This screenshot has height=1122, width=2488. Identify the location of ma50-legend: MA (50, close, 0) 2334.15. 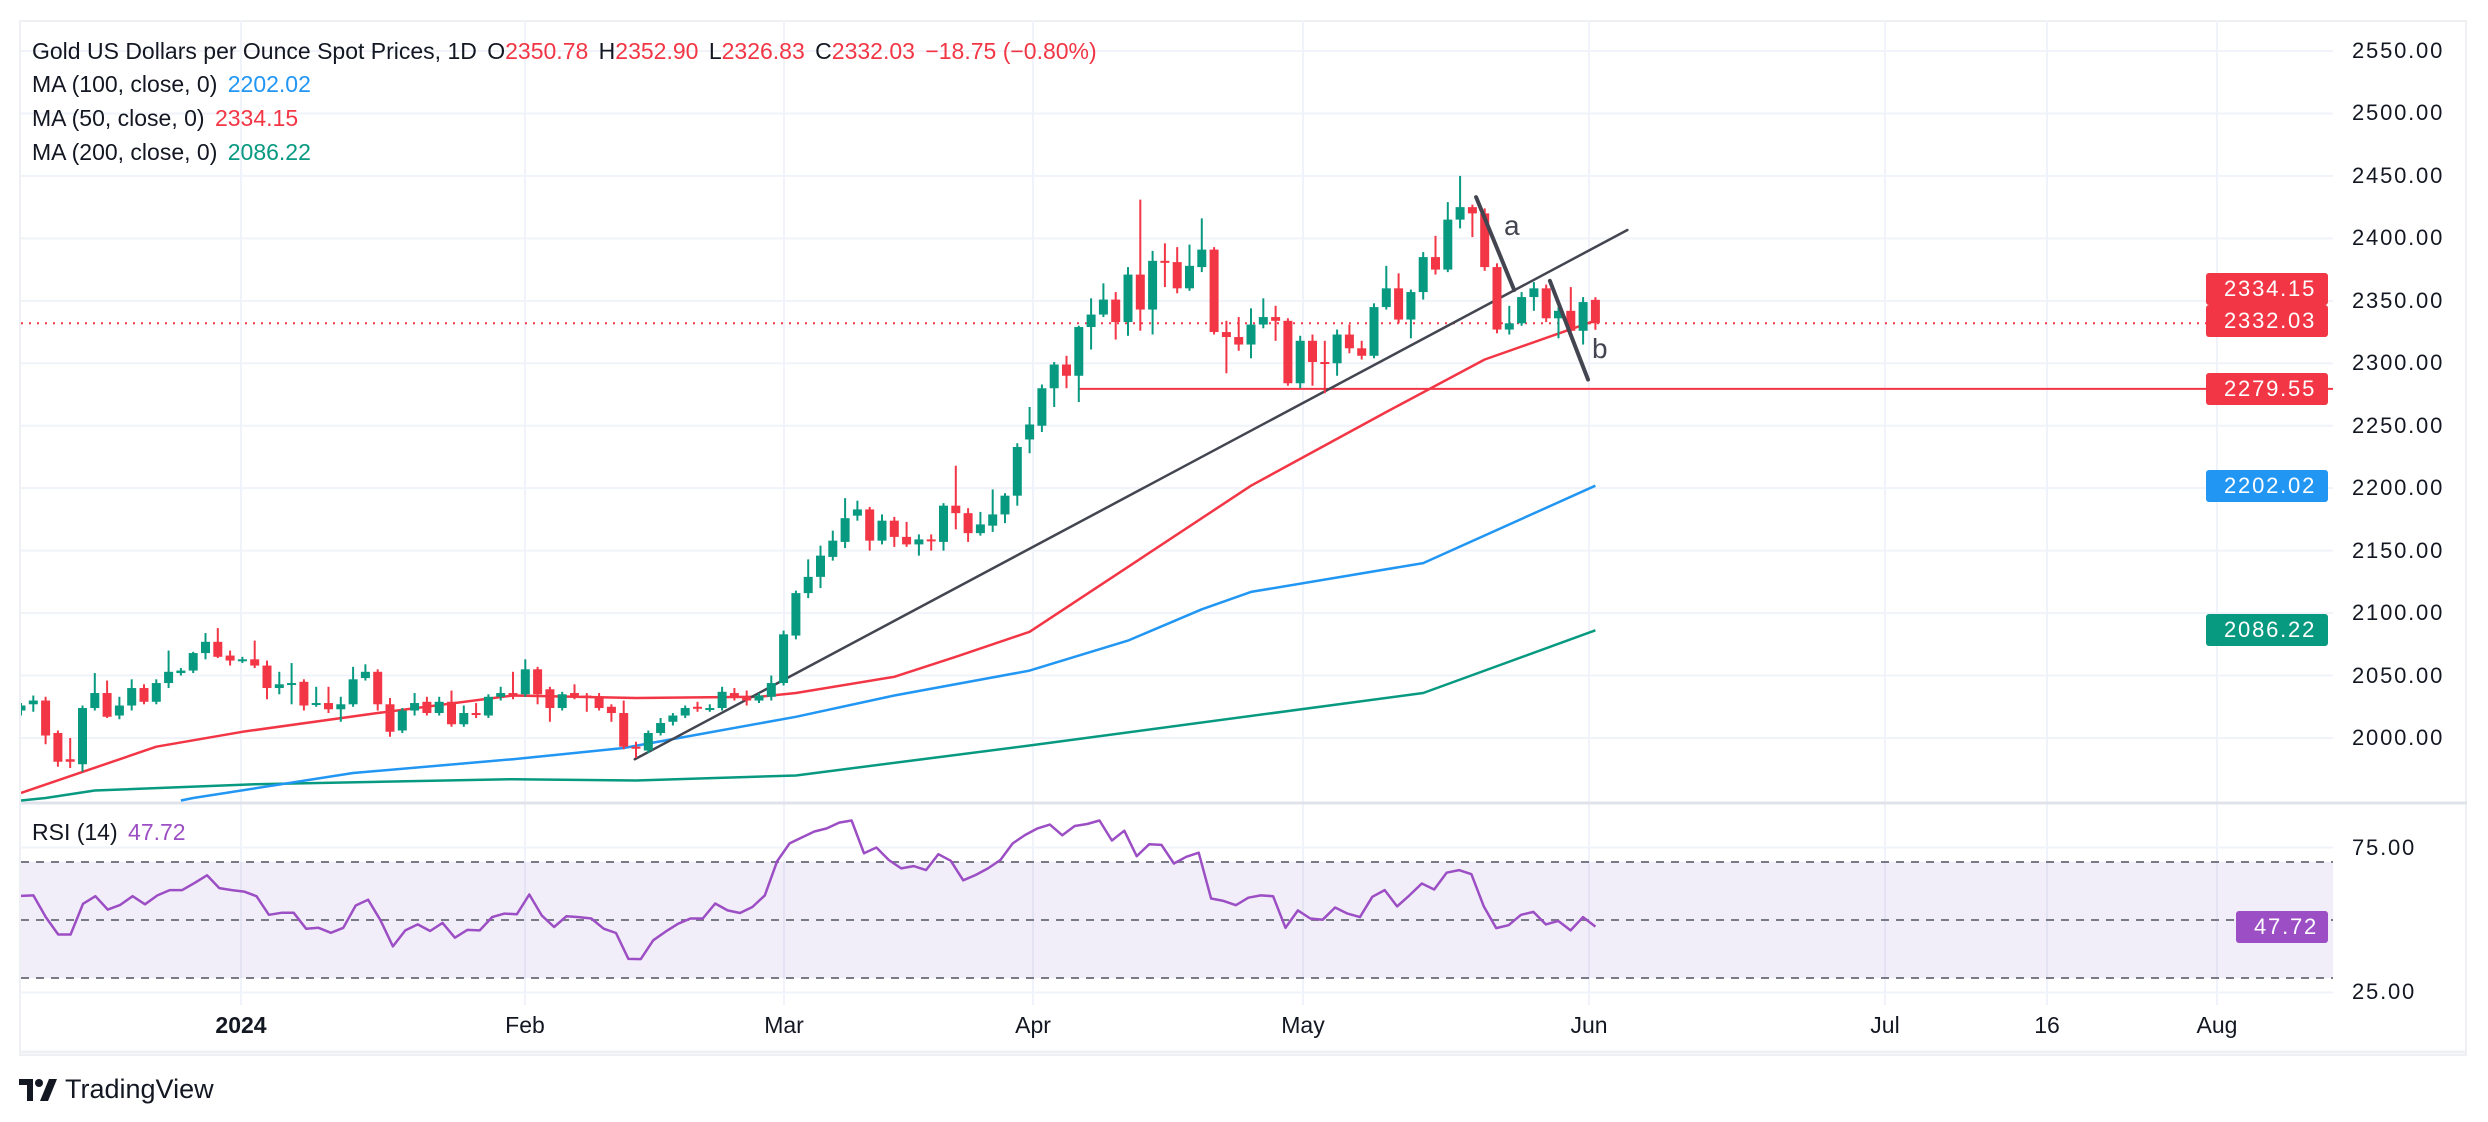
(167, 118).